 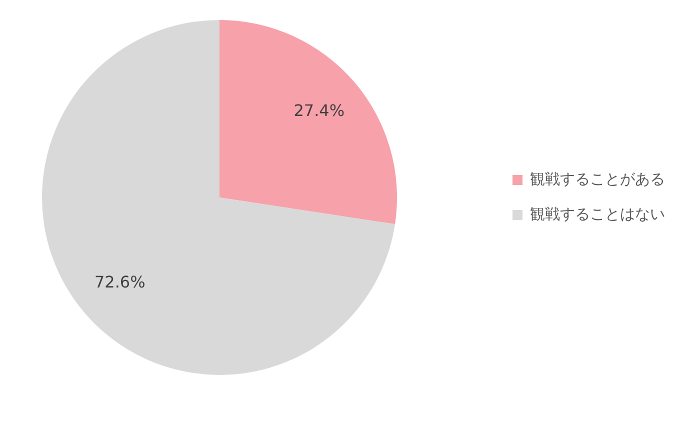 What do you see at coordinates (319, 110) in the screenshot?
I see `data-label: 27.4%` at bounding box center [319, 110].